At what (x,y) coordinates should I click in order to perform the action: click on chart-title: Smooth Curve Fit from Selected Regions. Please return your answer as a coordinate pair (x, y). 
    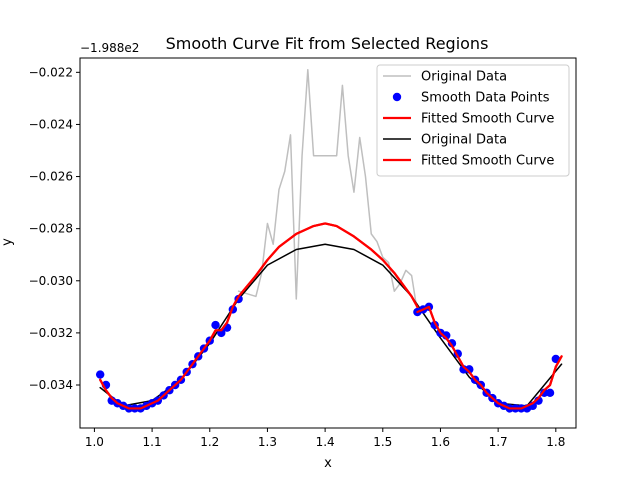
    Looking at the image, I should click on (327, 43).